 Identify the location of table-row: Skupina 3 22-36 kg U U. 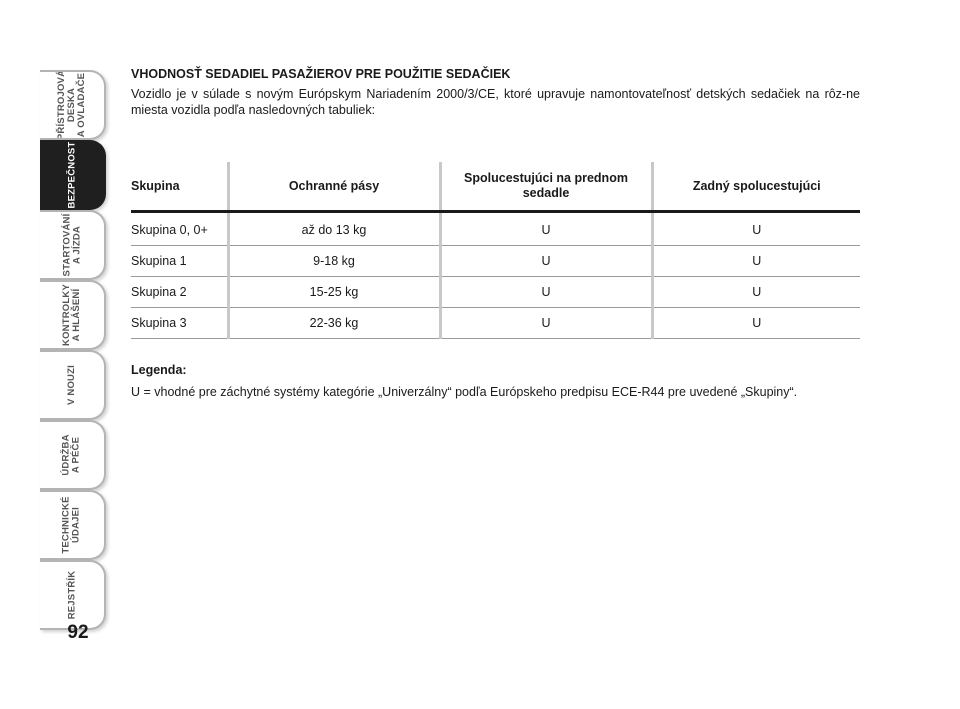
(495, 323).